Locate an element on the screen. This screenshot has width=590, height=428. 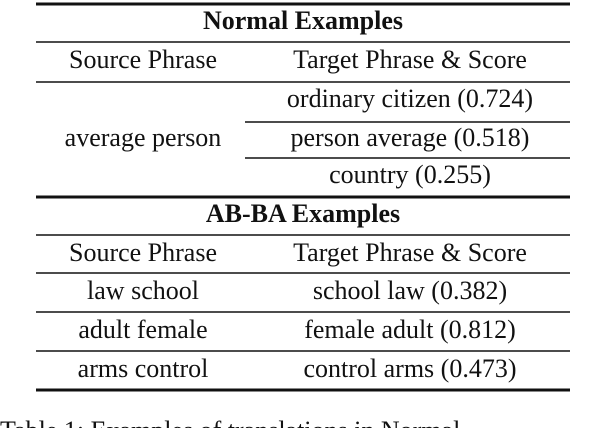
target-cell: country (0.255) is located at coordinates (410, 174).